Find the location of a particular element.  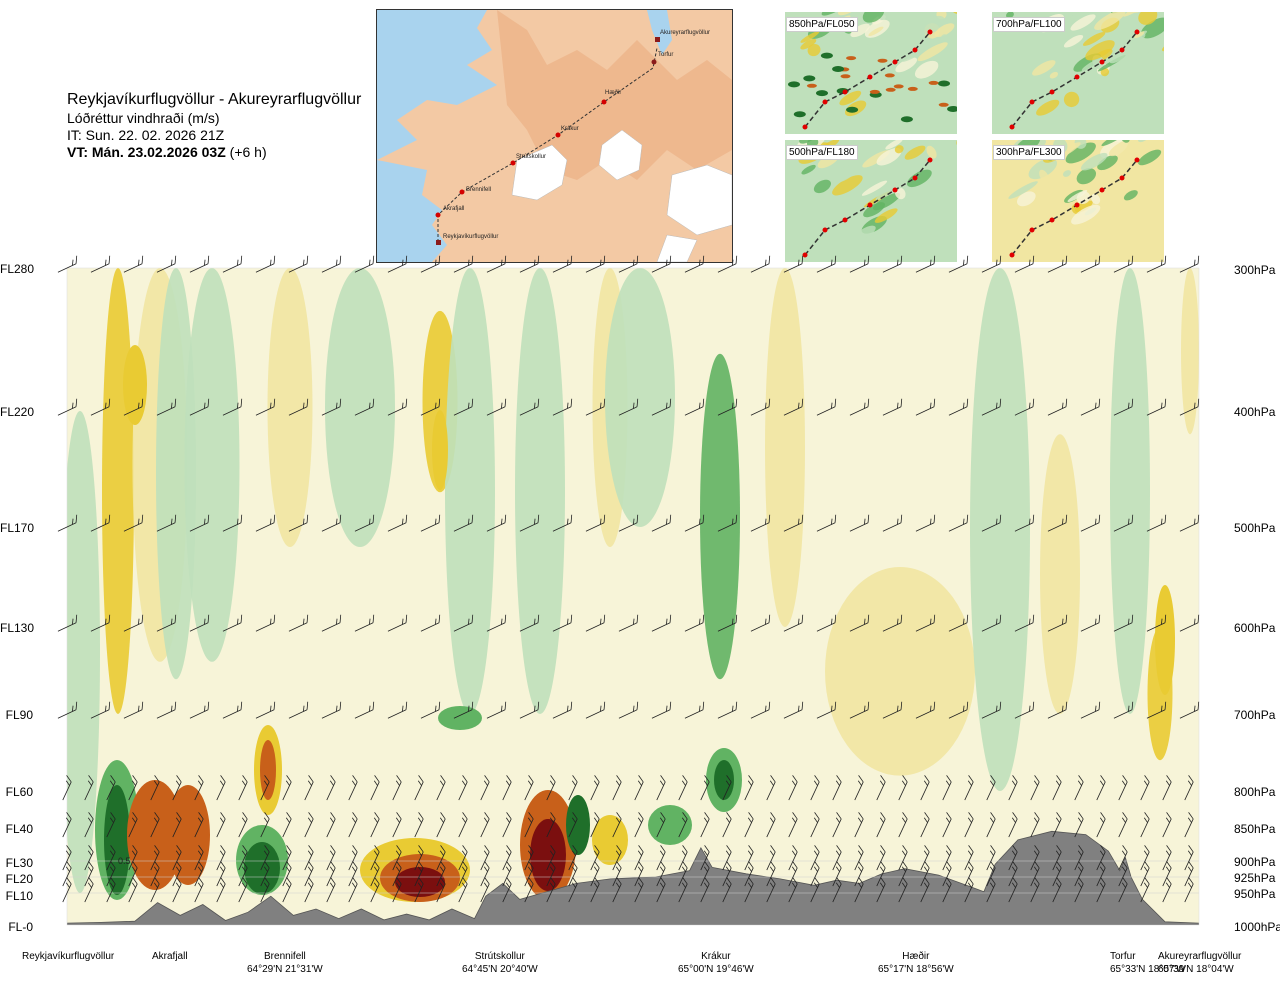

map-marker-haedir is located at coordinates (604, 102).